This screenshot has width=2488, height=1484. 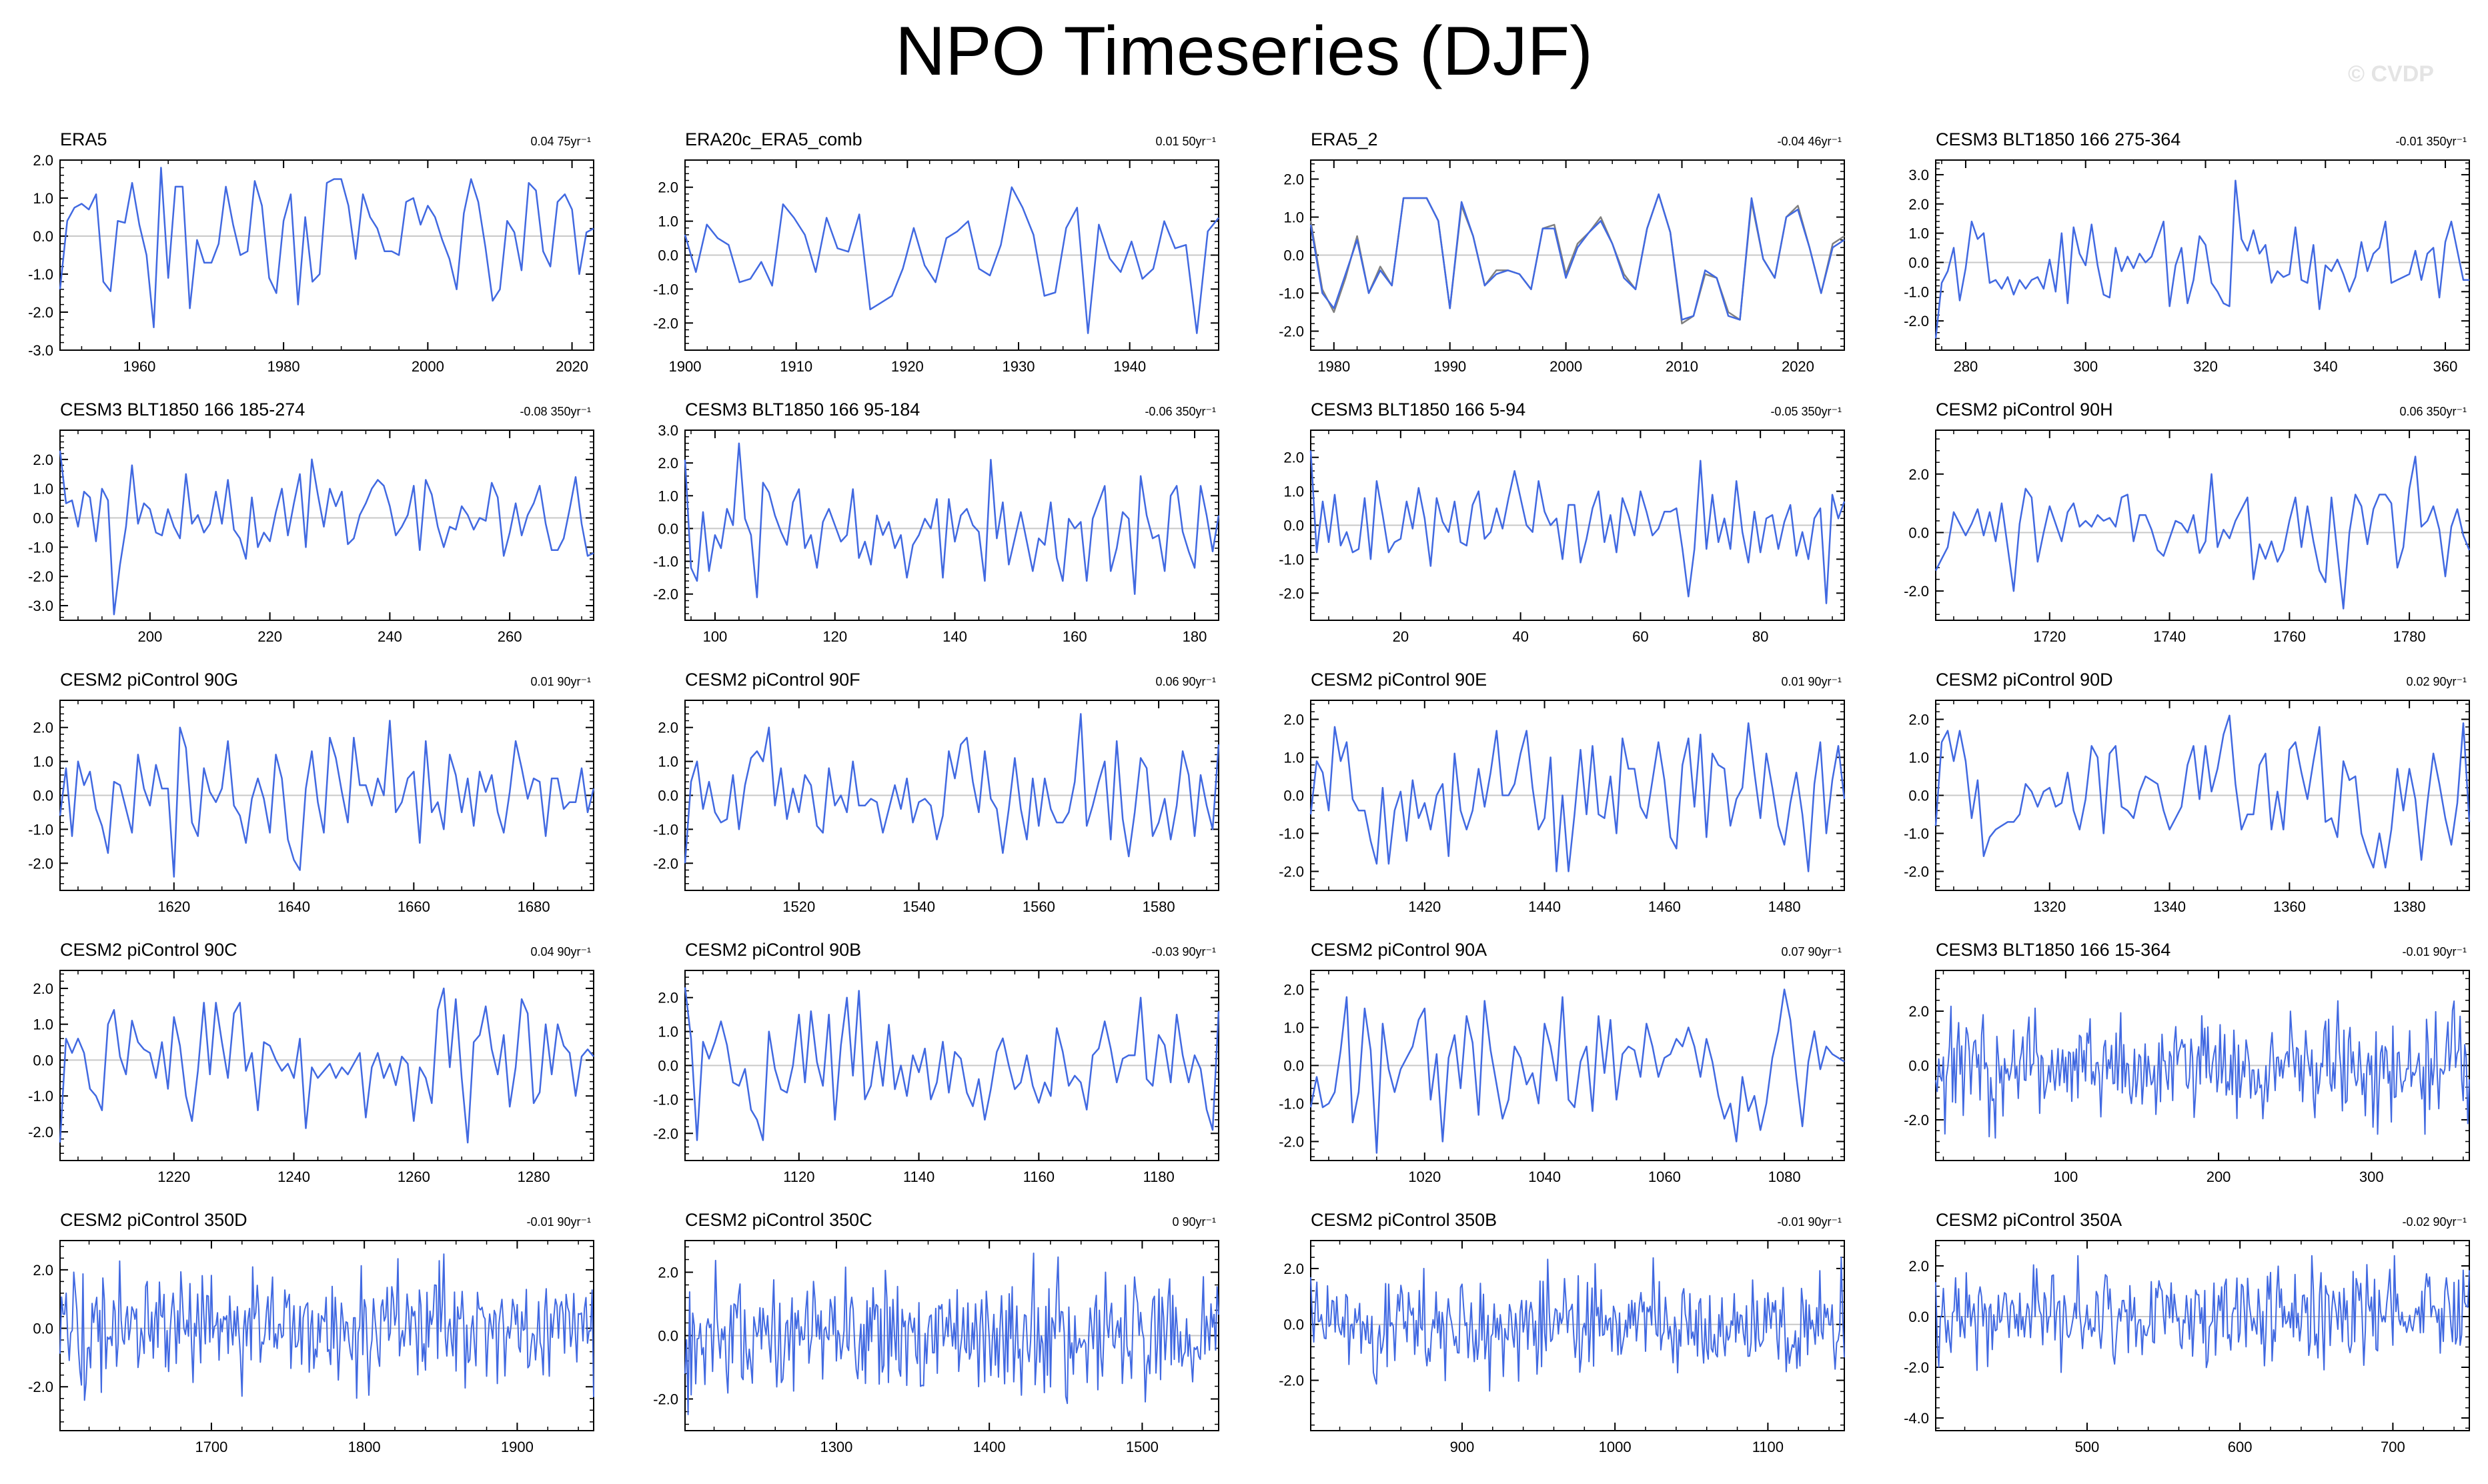 I want to click on x-tick-label: 200, so click(x=149, y=636).